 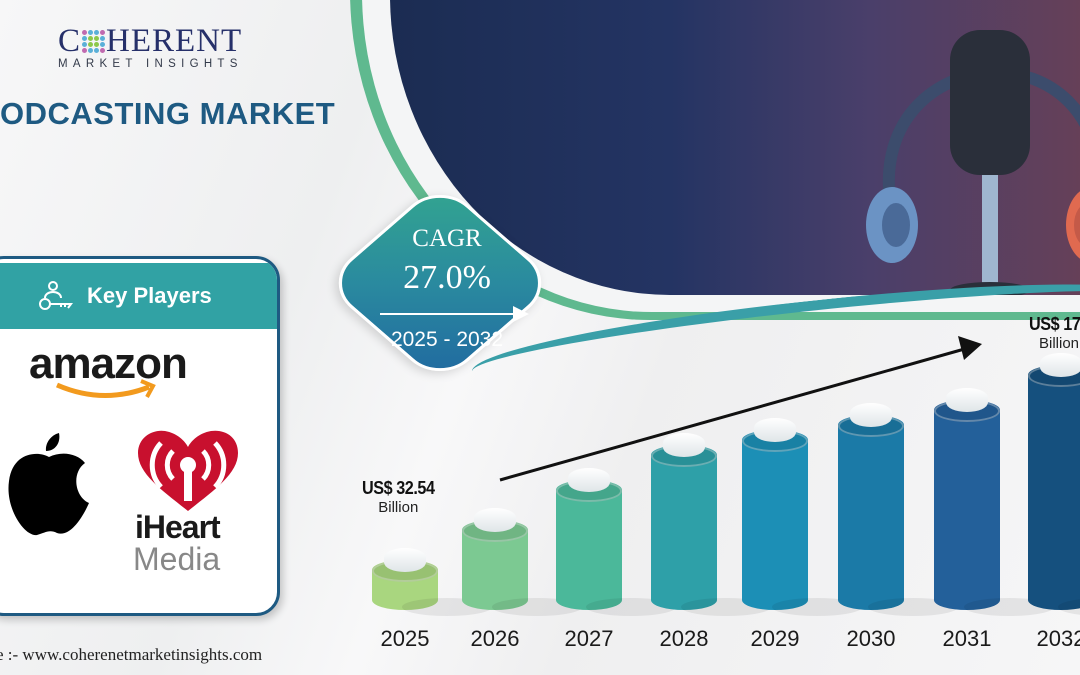 I want to click on bar-2028, so click(x=711, y=524).